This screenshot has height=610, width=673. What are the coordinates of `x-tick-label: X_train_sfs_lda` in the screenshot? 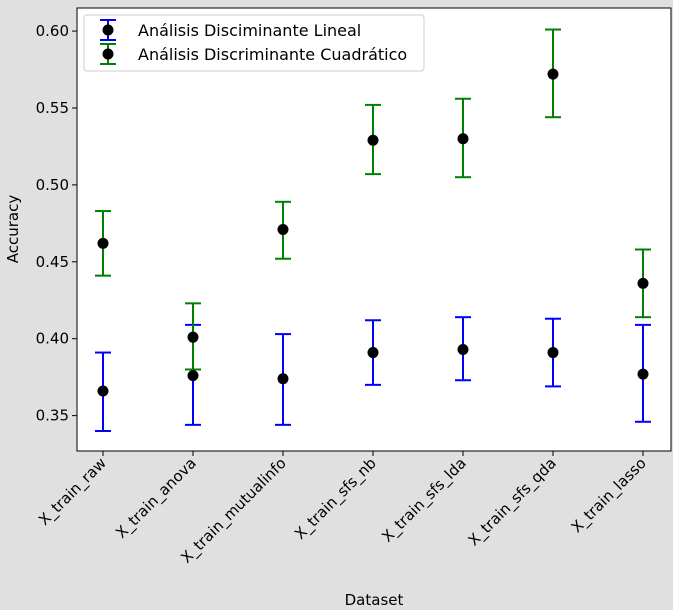 It's located at (424, 500).